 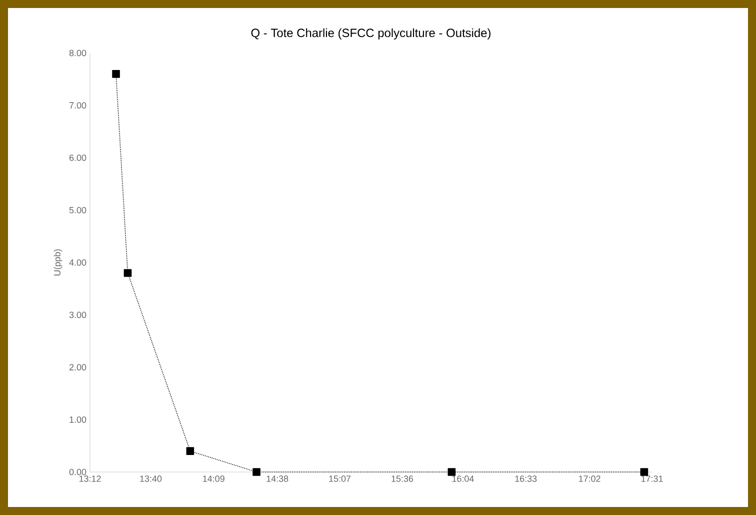 What do you see at coordinates (58, 262) in the screenshot?
I see `y-axis-title: U(ppb)` at bounding box center [58, 262].